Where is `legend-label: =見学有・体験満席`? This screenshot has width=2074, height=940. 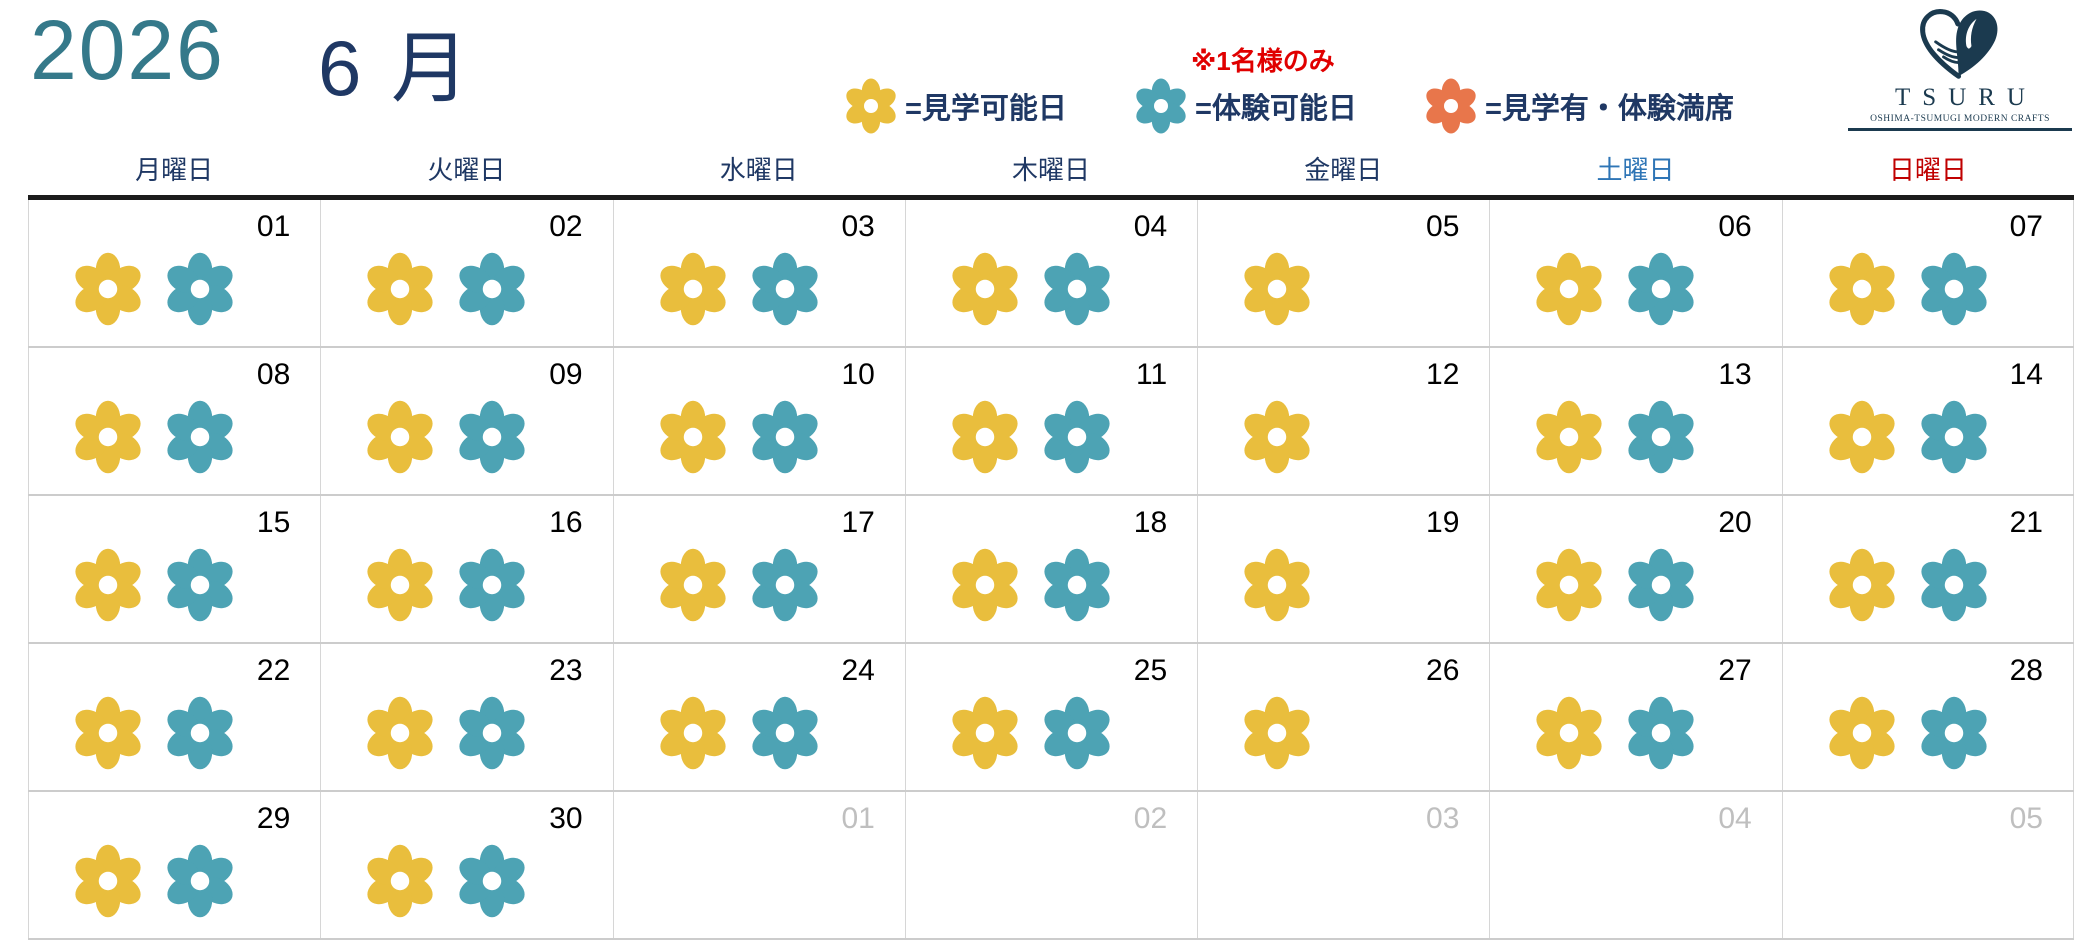
legend-label: =見学有・体験満席 is located at coordinates (1609, 109).